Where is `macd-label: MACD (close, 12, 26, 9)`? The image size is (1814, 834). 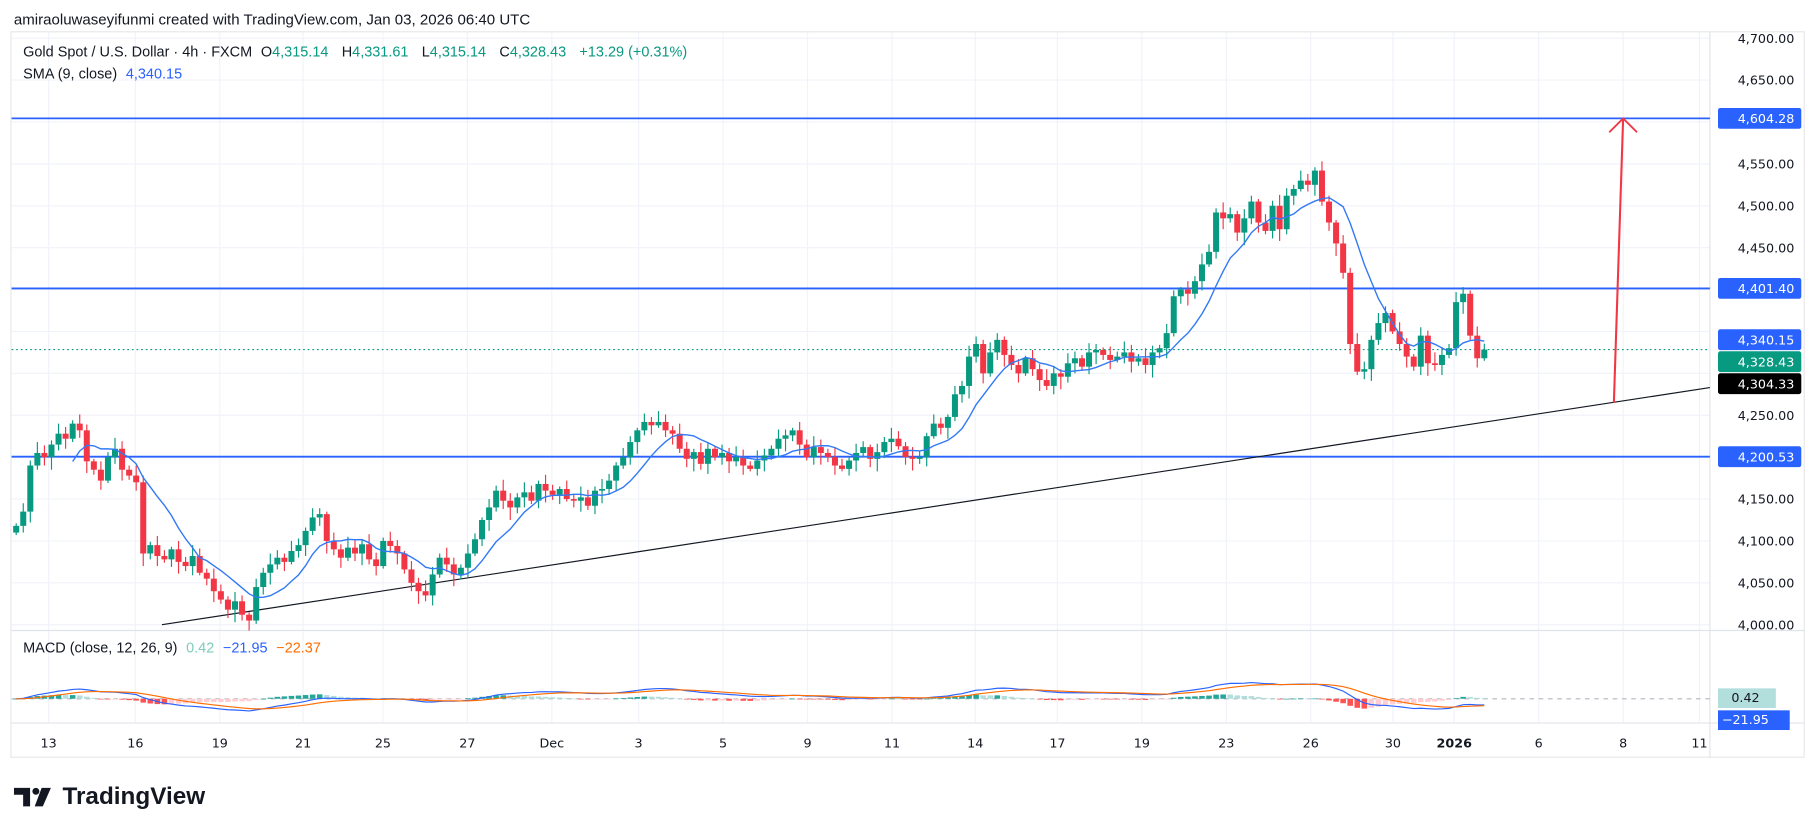 macd-label: MACD (close, 12, 26, 9) is located at coordinates (100, 647).